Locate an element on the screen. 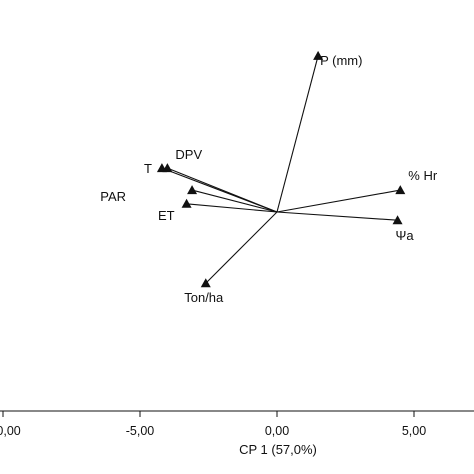 This screenshot has height=474, width=474. x-axis: -10,00 -5,00 0,00 5,00 is located at coordinates (237, 424).